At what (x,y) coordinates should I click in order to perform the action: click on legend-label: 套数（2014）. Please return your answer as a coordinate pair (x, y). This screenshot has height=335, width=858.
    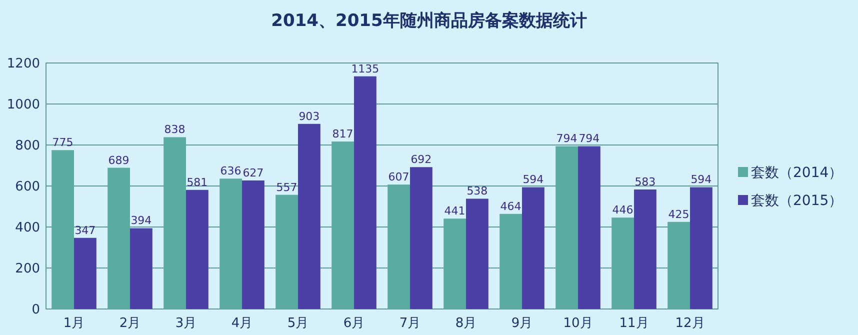
    Looking at the image, I should click on (797, 172).